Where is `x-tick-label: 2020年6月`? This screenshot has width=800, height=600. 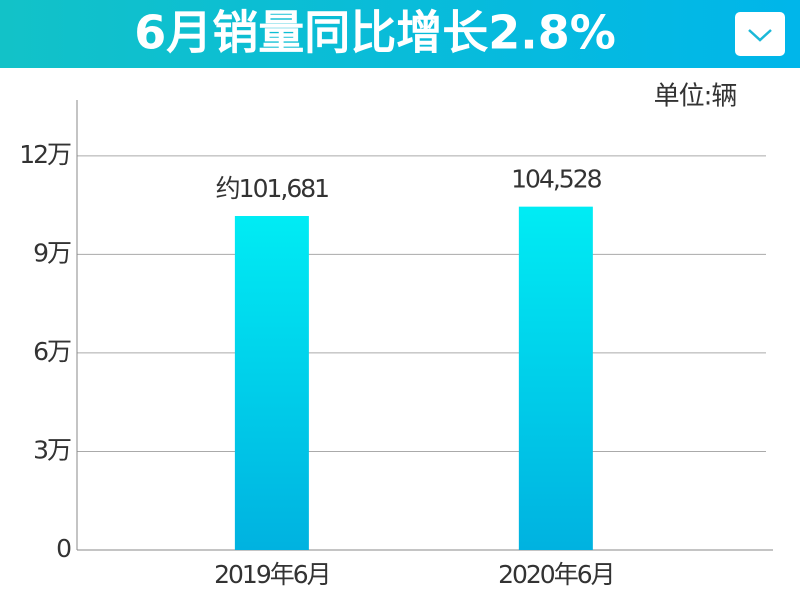 x-tick-label: 2020年6月 is located at coordinates (556, 574).